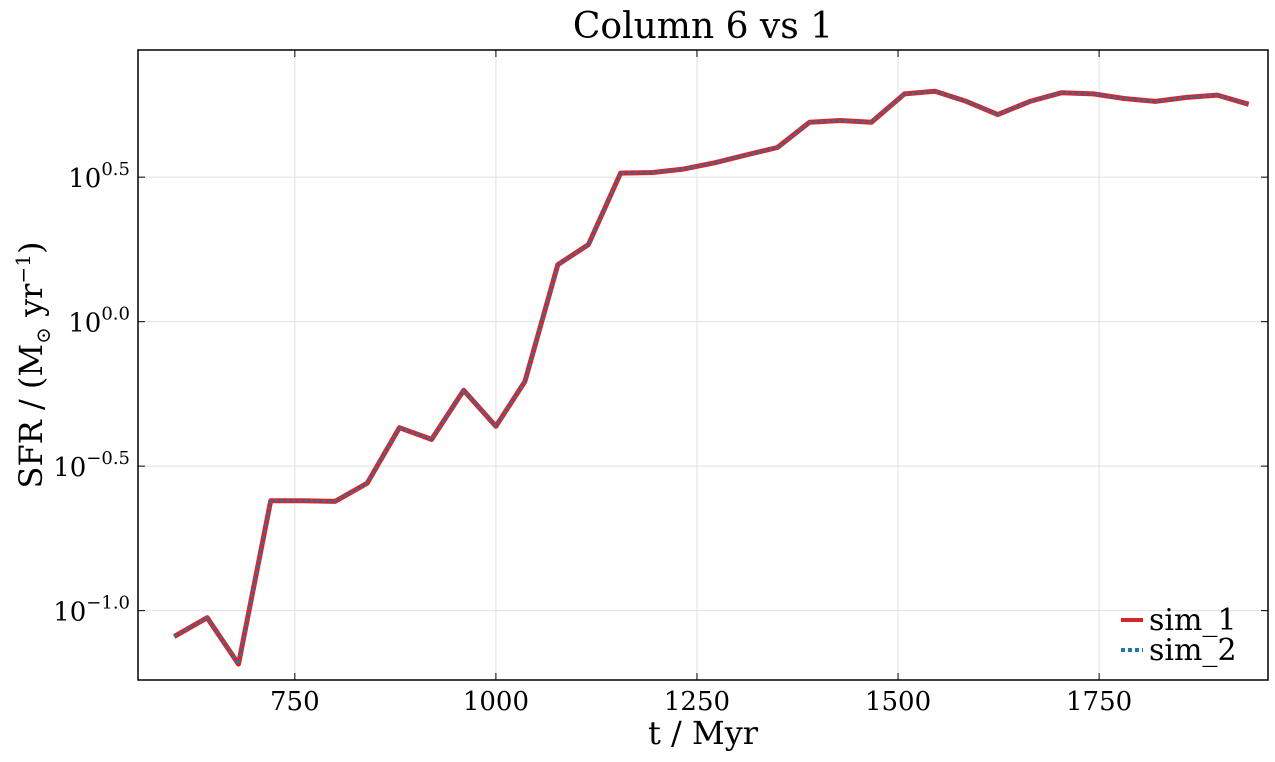 The image size is (1275, 762). I want to click on y-axis-label: SFR / (M⊙ yr−1), so click(33, 365).